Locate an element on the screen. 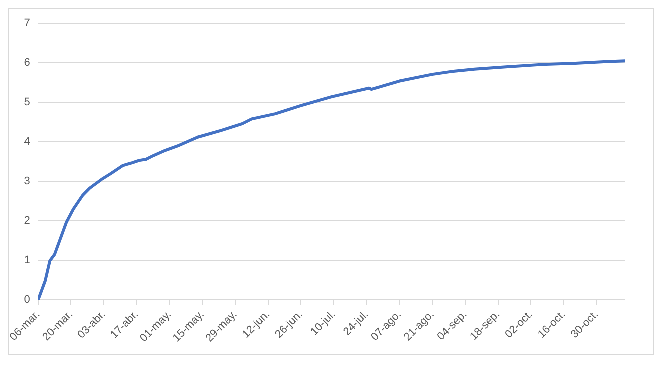  y-tick-label: 2 is located at coordinates (27, 221).